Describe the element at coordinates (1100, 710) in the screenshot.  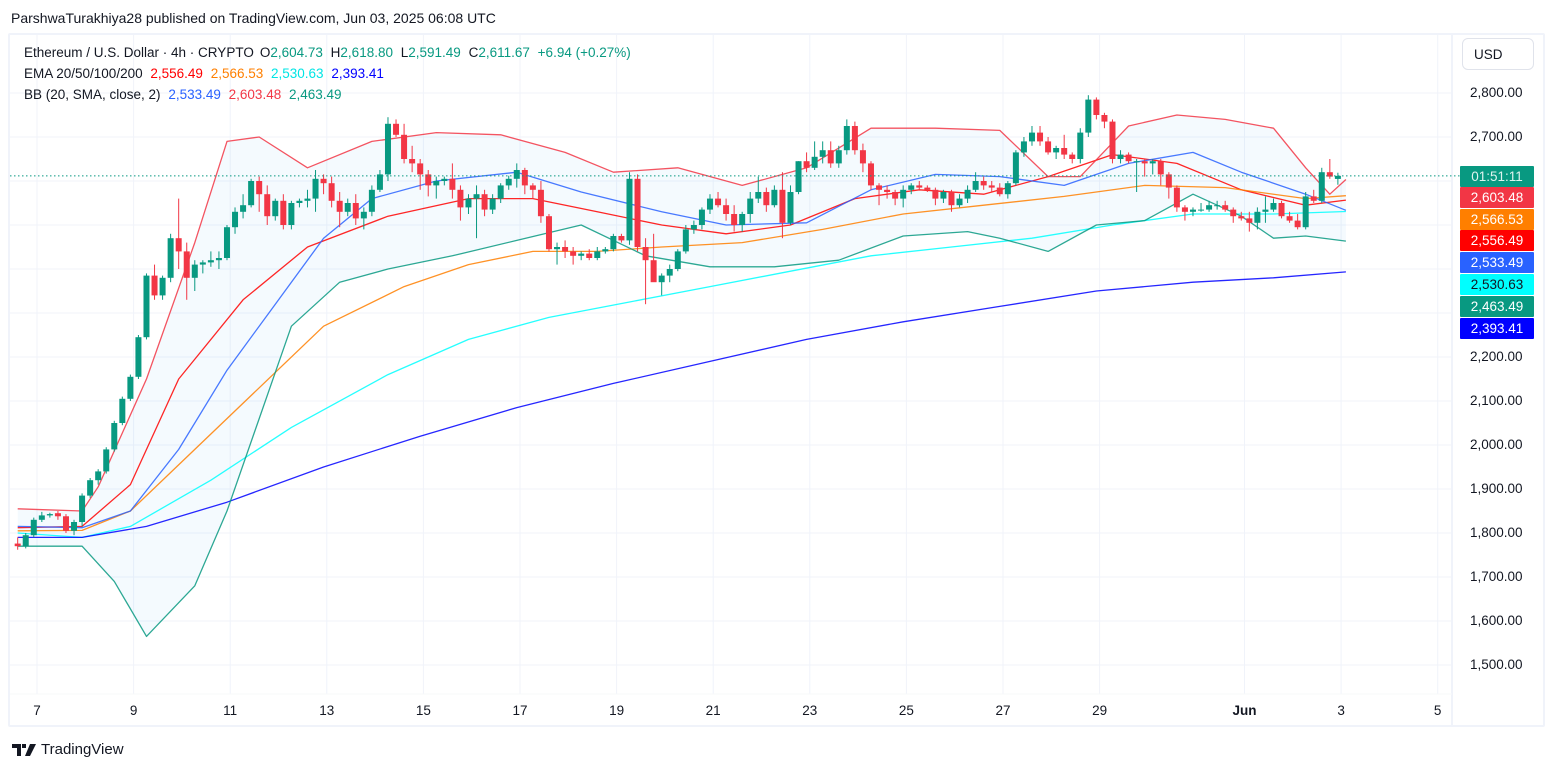
I see `time-tick-label: 29` at that location.